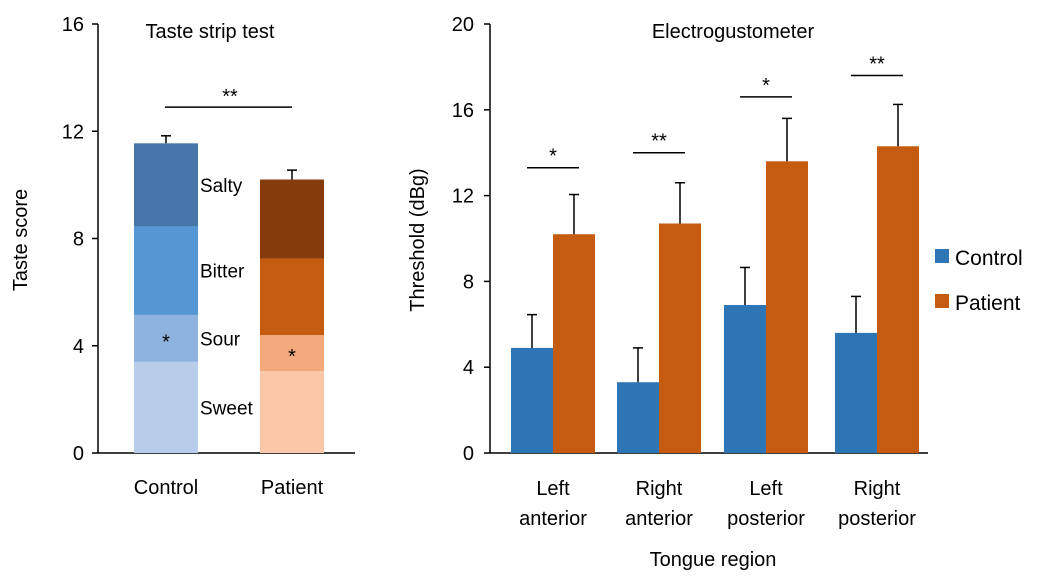 This screenshot has width=1043, height=578. Describe the element at coordinates (468, 282) in the screenshot. I see `right-y-tick-label: 8` at that location.